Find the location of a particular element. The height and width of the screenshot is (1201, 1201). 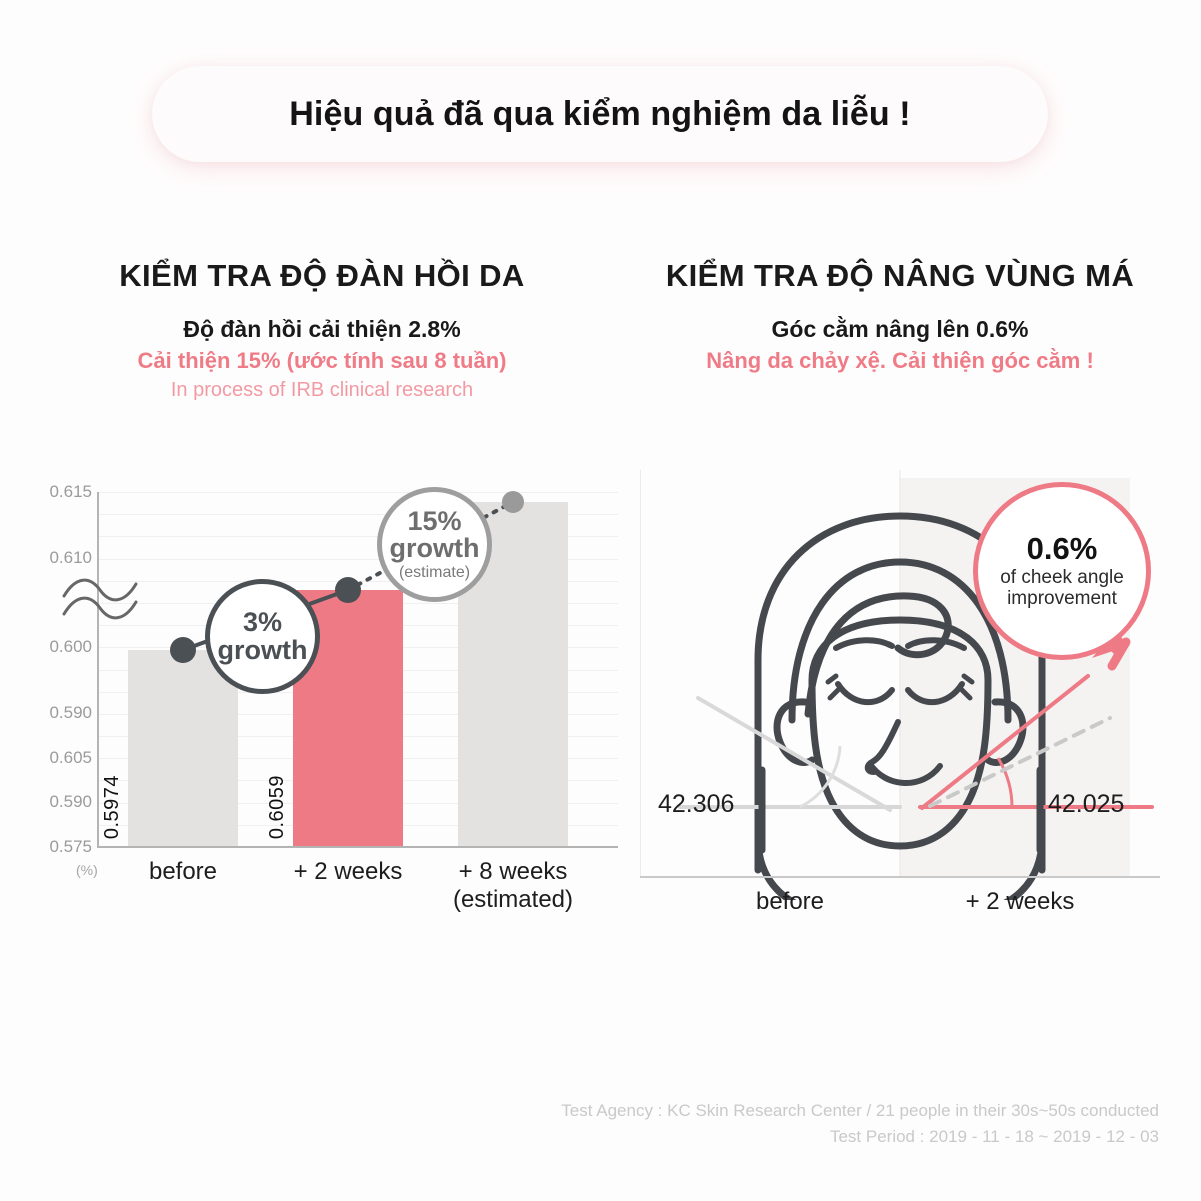

annotation-bubble-3pct: 3% growth is located at coordinates (262, 636).